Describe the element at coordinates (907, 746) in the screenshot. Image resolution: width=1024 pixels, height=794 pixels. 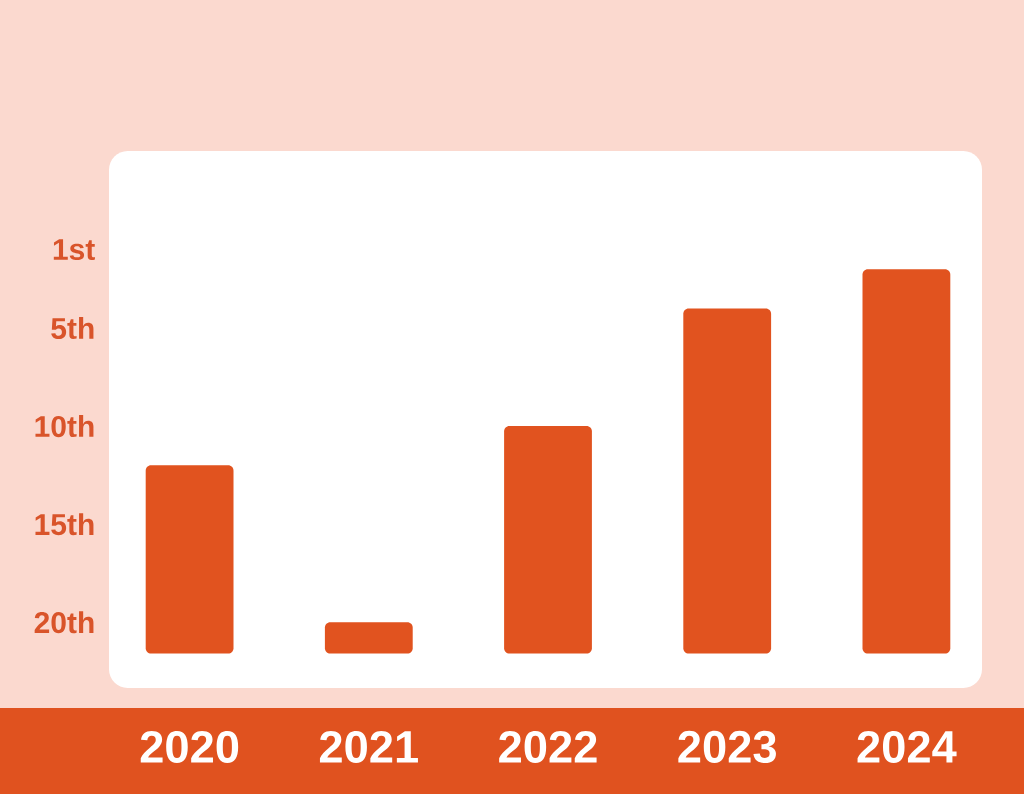
I see `x-tick-label: 2024` at that location.